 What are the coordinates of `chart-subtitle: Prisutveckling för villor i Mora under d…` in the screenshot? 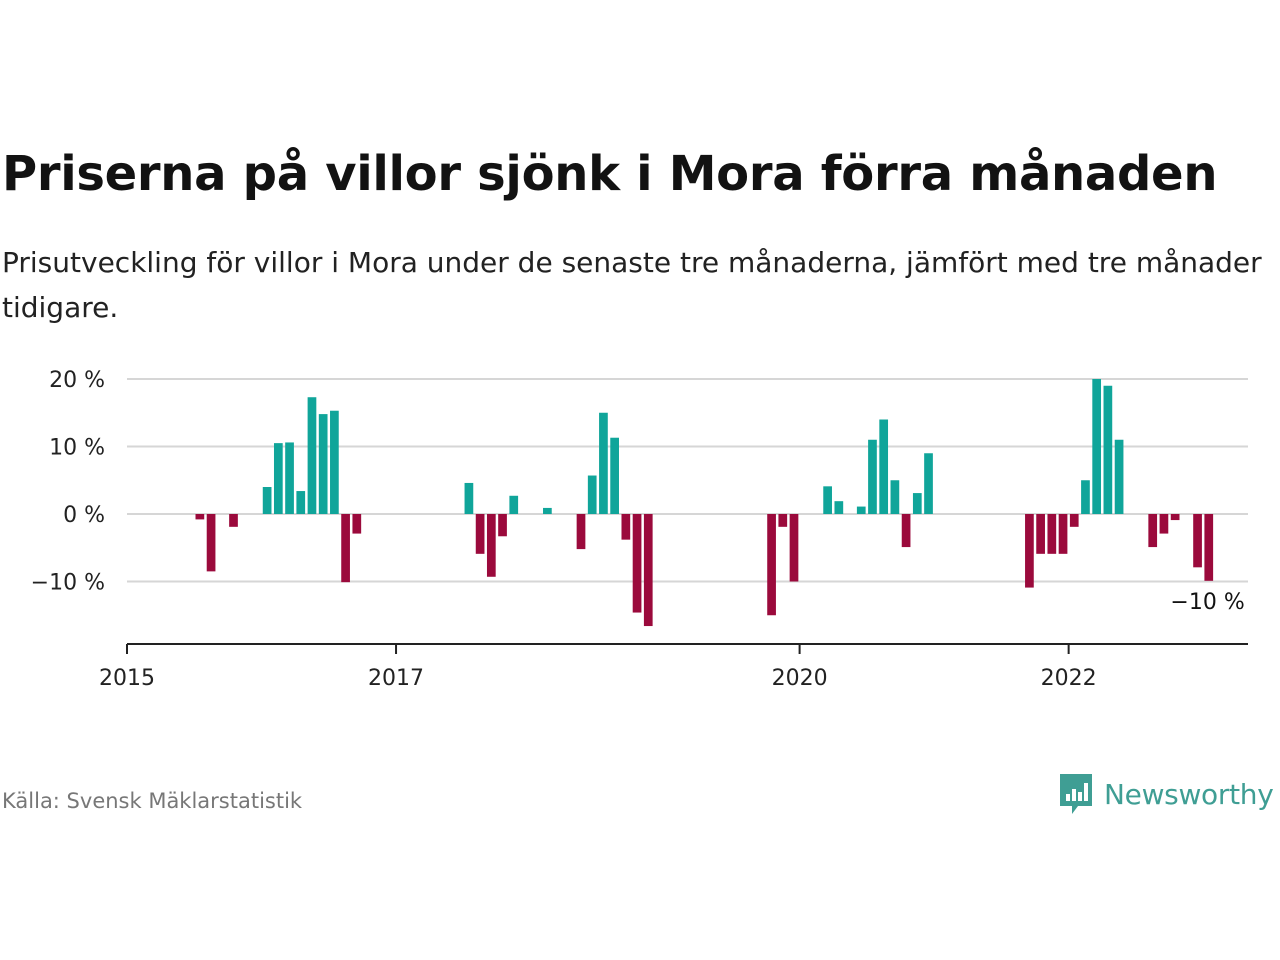 It's located at (632, 285).